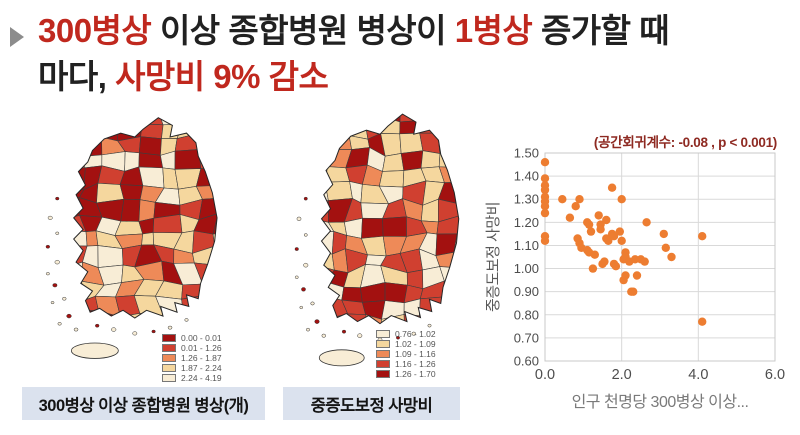 This screenshot has width=800, height=435. What do you see at coordinates (526, 257) in the screenshot?
I see `y-axis-ticks: 0.60 0.70 0.80 0.90 1.00 1.10 1.20 1.30 1.40 1.50` at bounding box center [526, 257].